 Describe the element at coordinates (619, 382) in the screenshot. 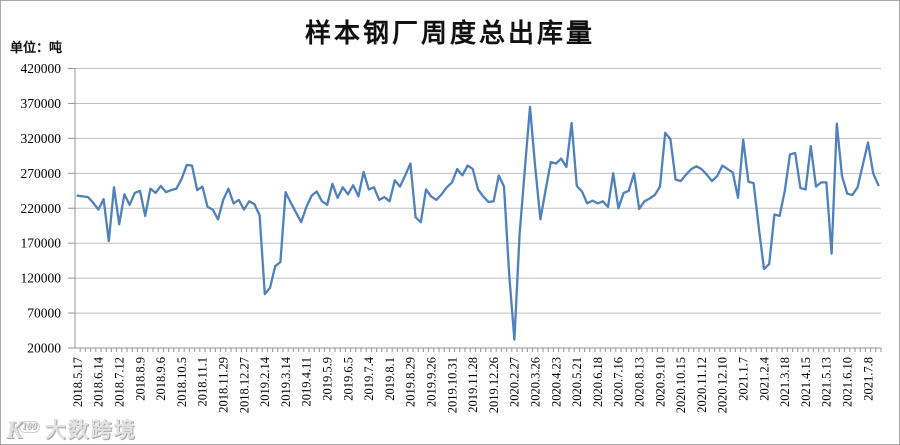

I see `x-tick-label: 2020.7.16` at that location.